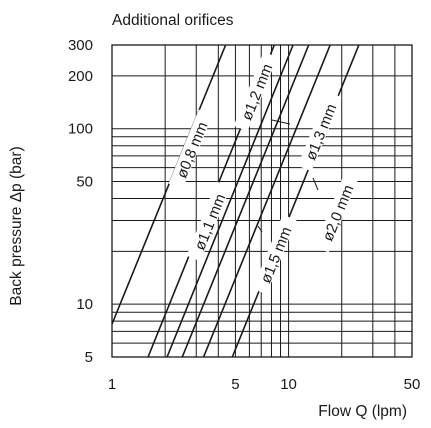 The height and width of the screenshot is (428, 431). What do you see at coordinates (84, 304) in the screenshot?
I see `y-tick-label: 10` at bounding box center [84, 304].